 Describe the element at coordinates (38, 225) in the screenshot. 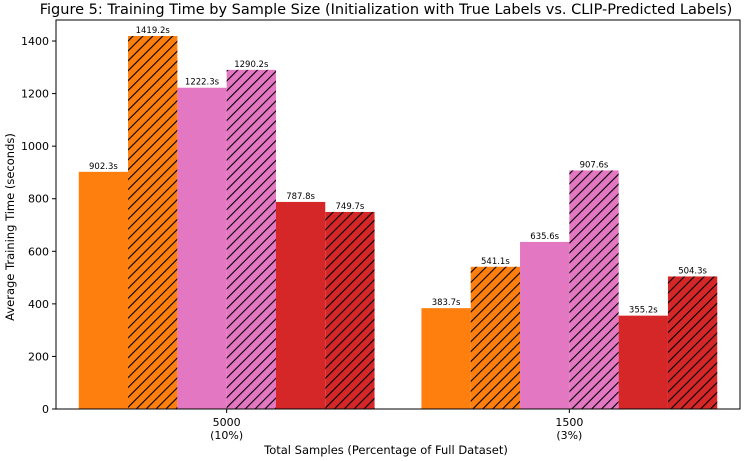

I see `y-axis-ticks: 0 200 400 600 800 1000 1200 1400` at that location.